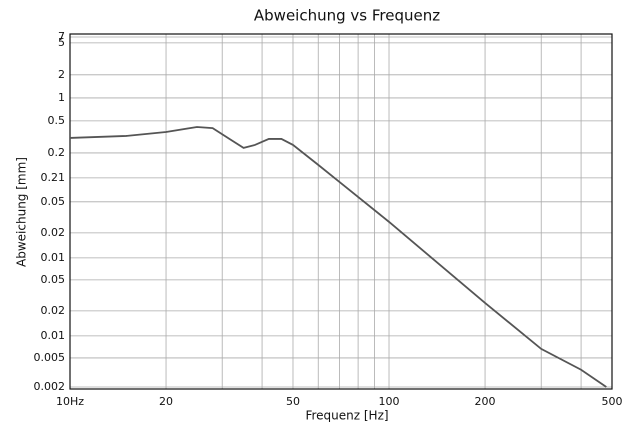  Describe the element at coordinates (57, 120) in the screenshot. I see `y-tick-label: 0.5` at that location.